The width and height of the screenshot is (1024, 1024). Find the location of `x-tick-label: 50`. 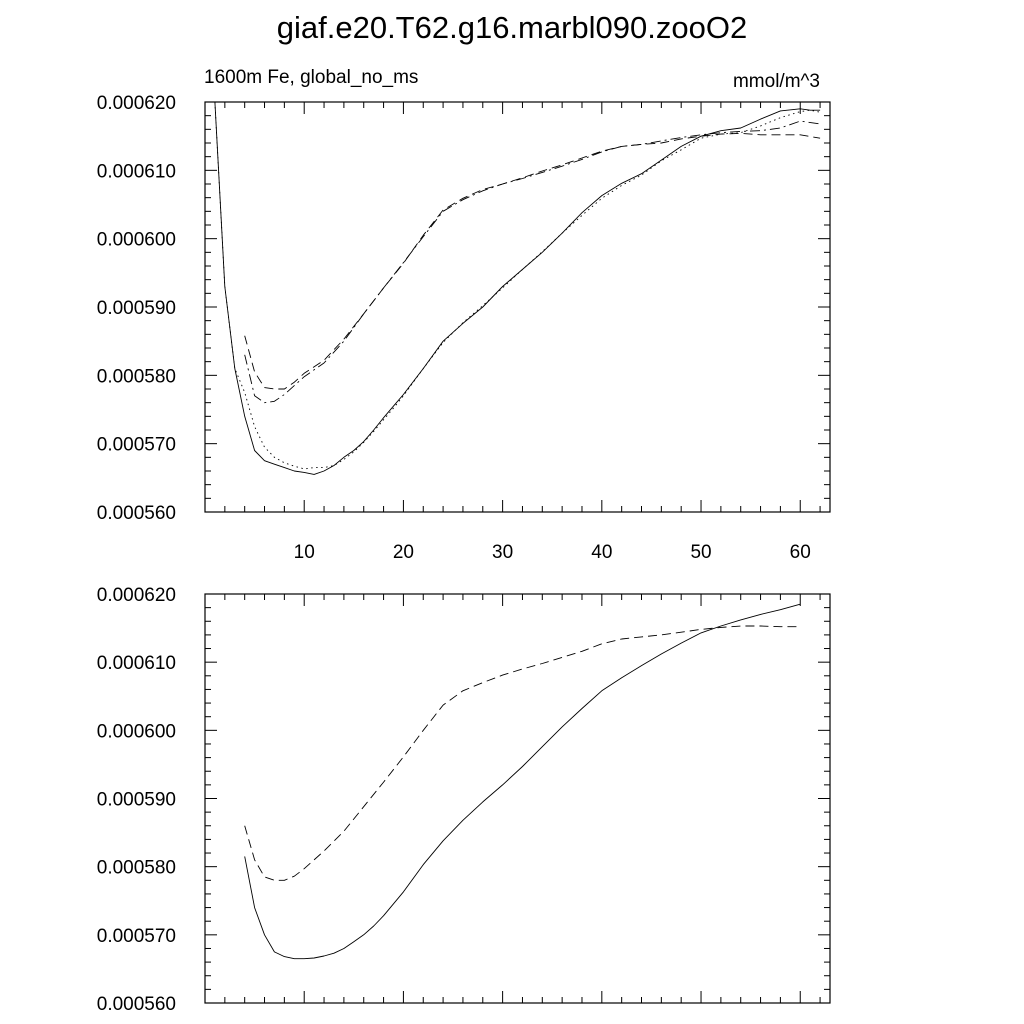

x-tick-label: 50 is located at coordinates (700, 552).